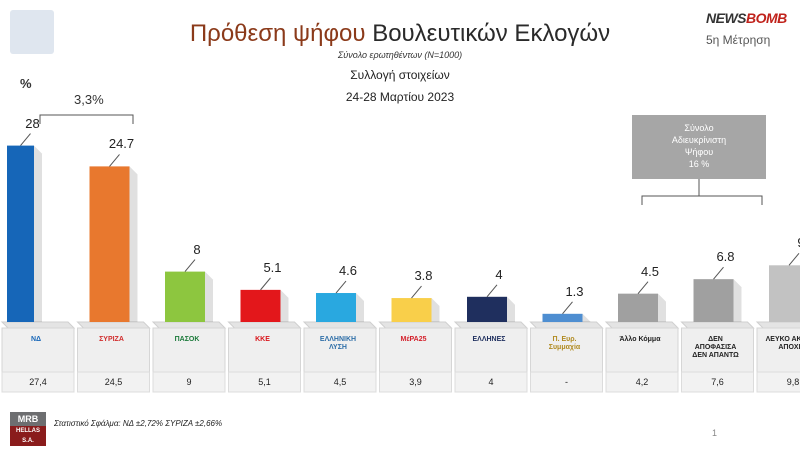  I want to click on previous-value: -, so click(566, 382).